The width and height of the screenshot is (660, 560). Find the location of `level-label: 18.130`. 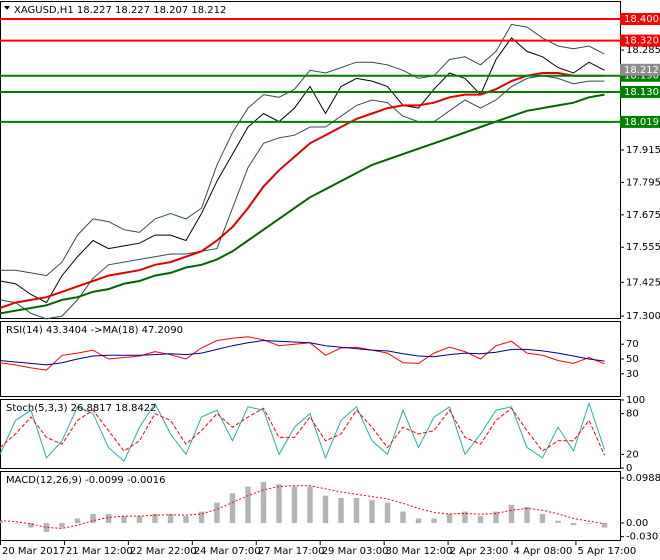

level-label: 18.130 is located at coordinates (641, 92).